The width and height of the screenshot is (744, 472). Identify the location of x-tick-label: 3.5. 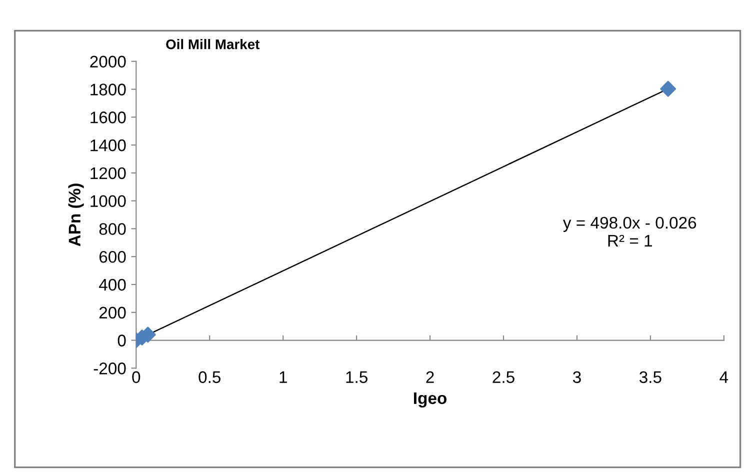
(650, 377).